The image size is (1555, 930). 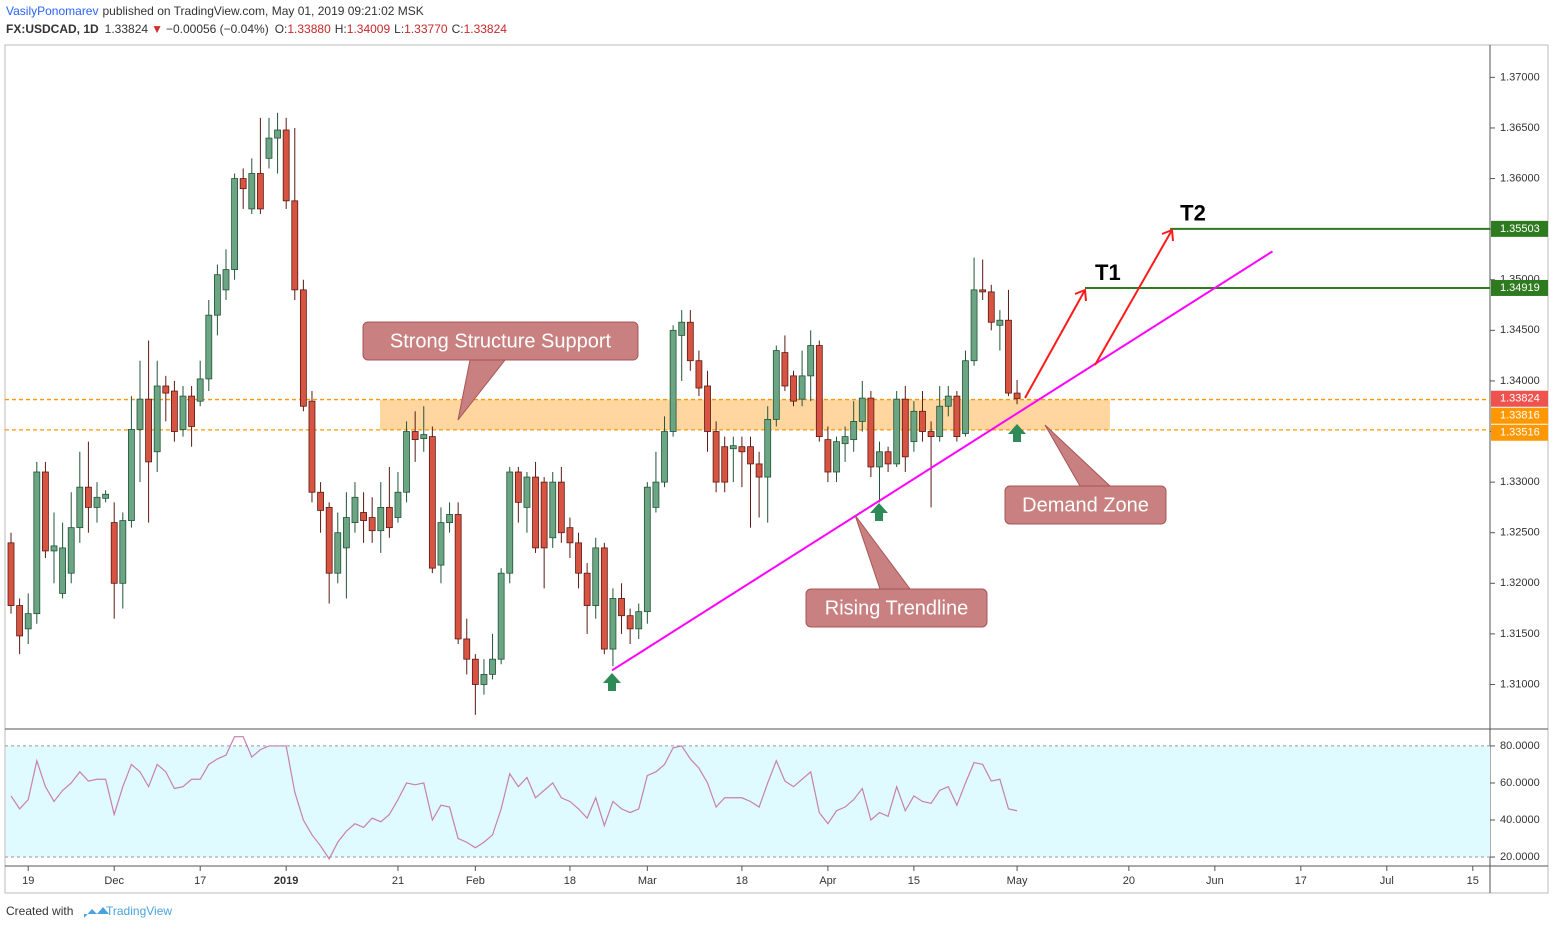 I want to click on price-tag-label: 1.35503, so click(x=1520, y=229).